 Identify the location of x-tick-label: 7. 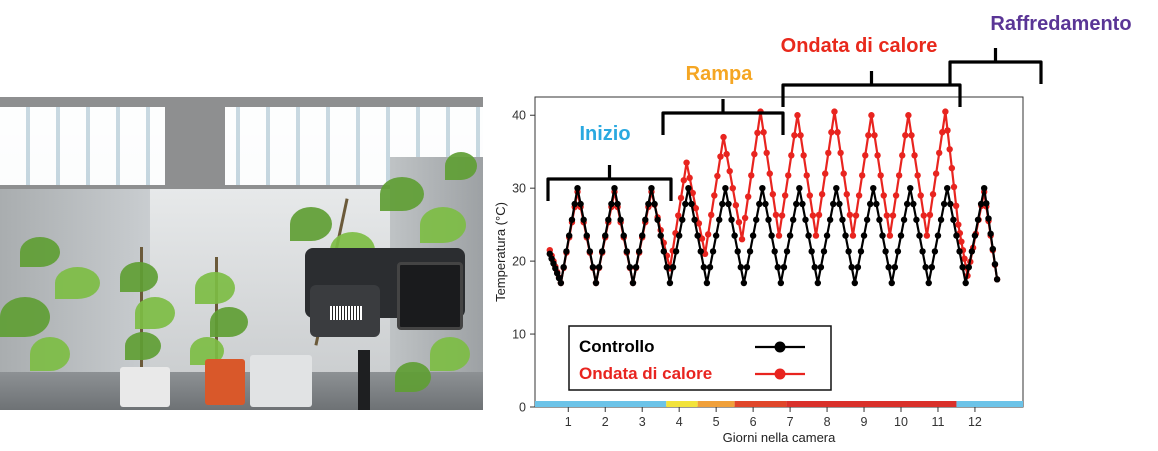
(790, 422).